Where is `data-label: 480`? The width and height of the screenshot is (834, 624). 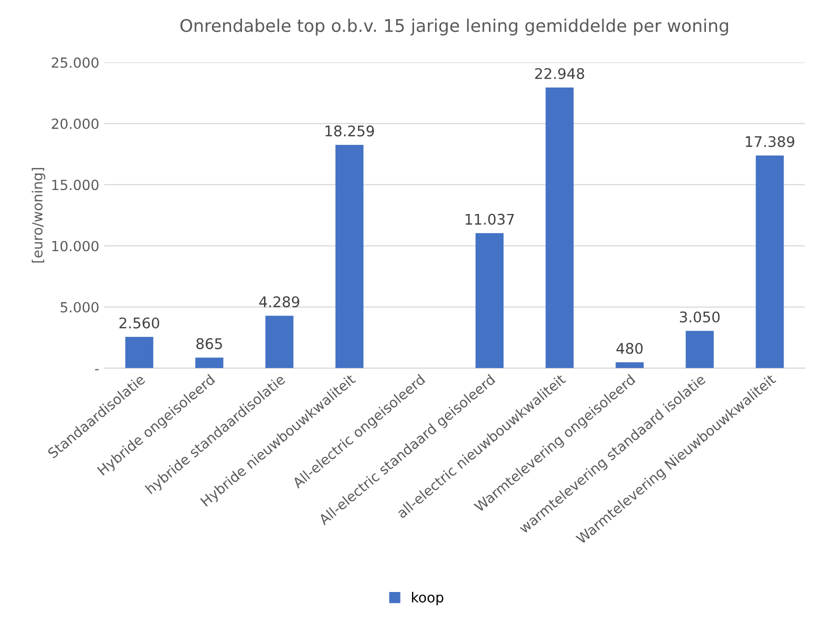
data-label: 480 is located at coordinates (629, 348).